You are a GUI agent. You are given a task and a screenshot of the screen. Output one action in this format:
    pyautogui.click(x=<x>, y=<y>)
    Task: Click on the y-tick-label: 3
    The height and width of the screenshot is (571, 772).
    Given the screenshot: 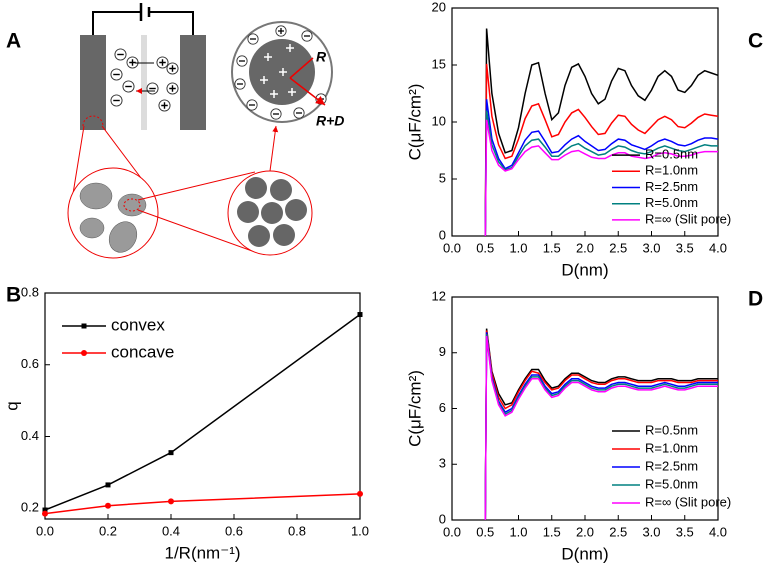 What is the action you would take?
    pyautogui.click(x=442, y=463)
    